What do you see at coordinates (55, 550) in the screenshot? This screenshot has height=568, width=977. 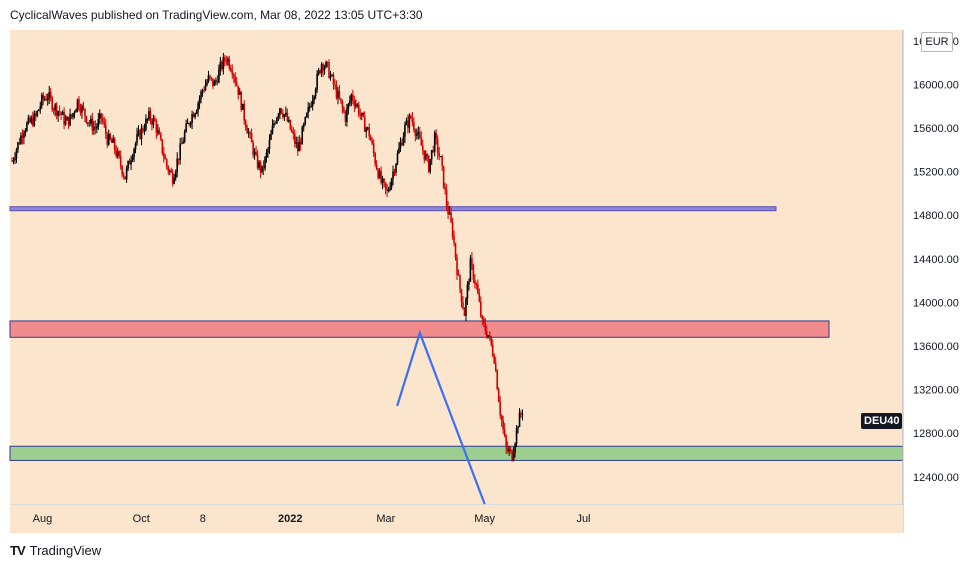 I see `footer-brand: TV TradingView` at bounding box center [55, 550].